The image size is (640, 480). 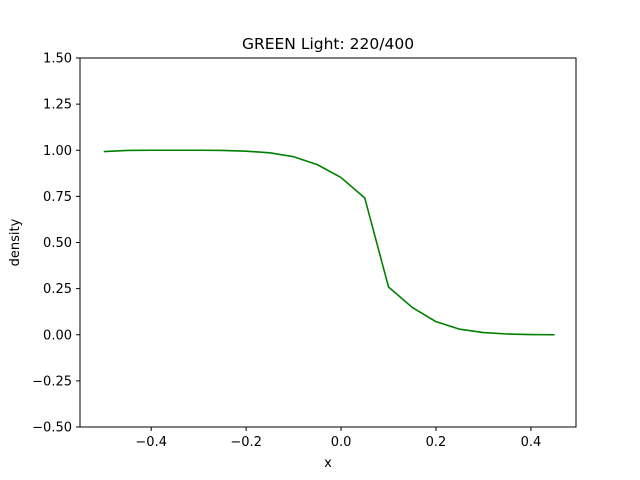 What do you see at coordinates (57, 335) in the screenshot?
I see `y-tick-label: 0.00` at bounding box center [57, 335].